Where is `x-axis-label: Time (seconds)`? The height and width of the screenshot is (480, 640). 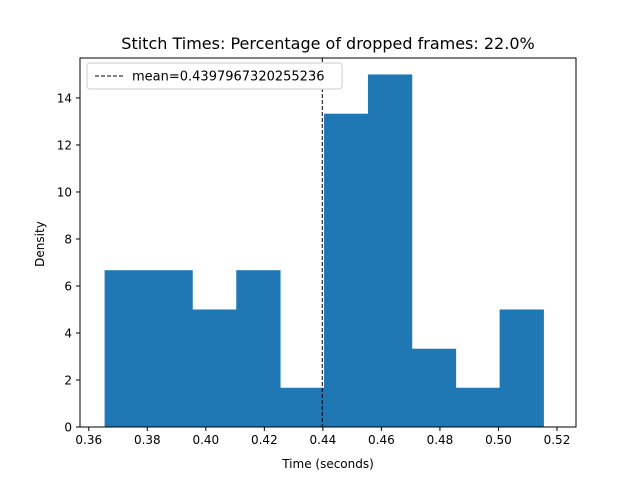 x-axis-label: Time (seconds) is located at coordinates (327, 464).